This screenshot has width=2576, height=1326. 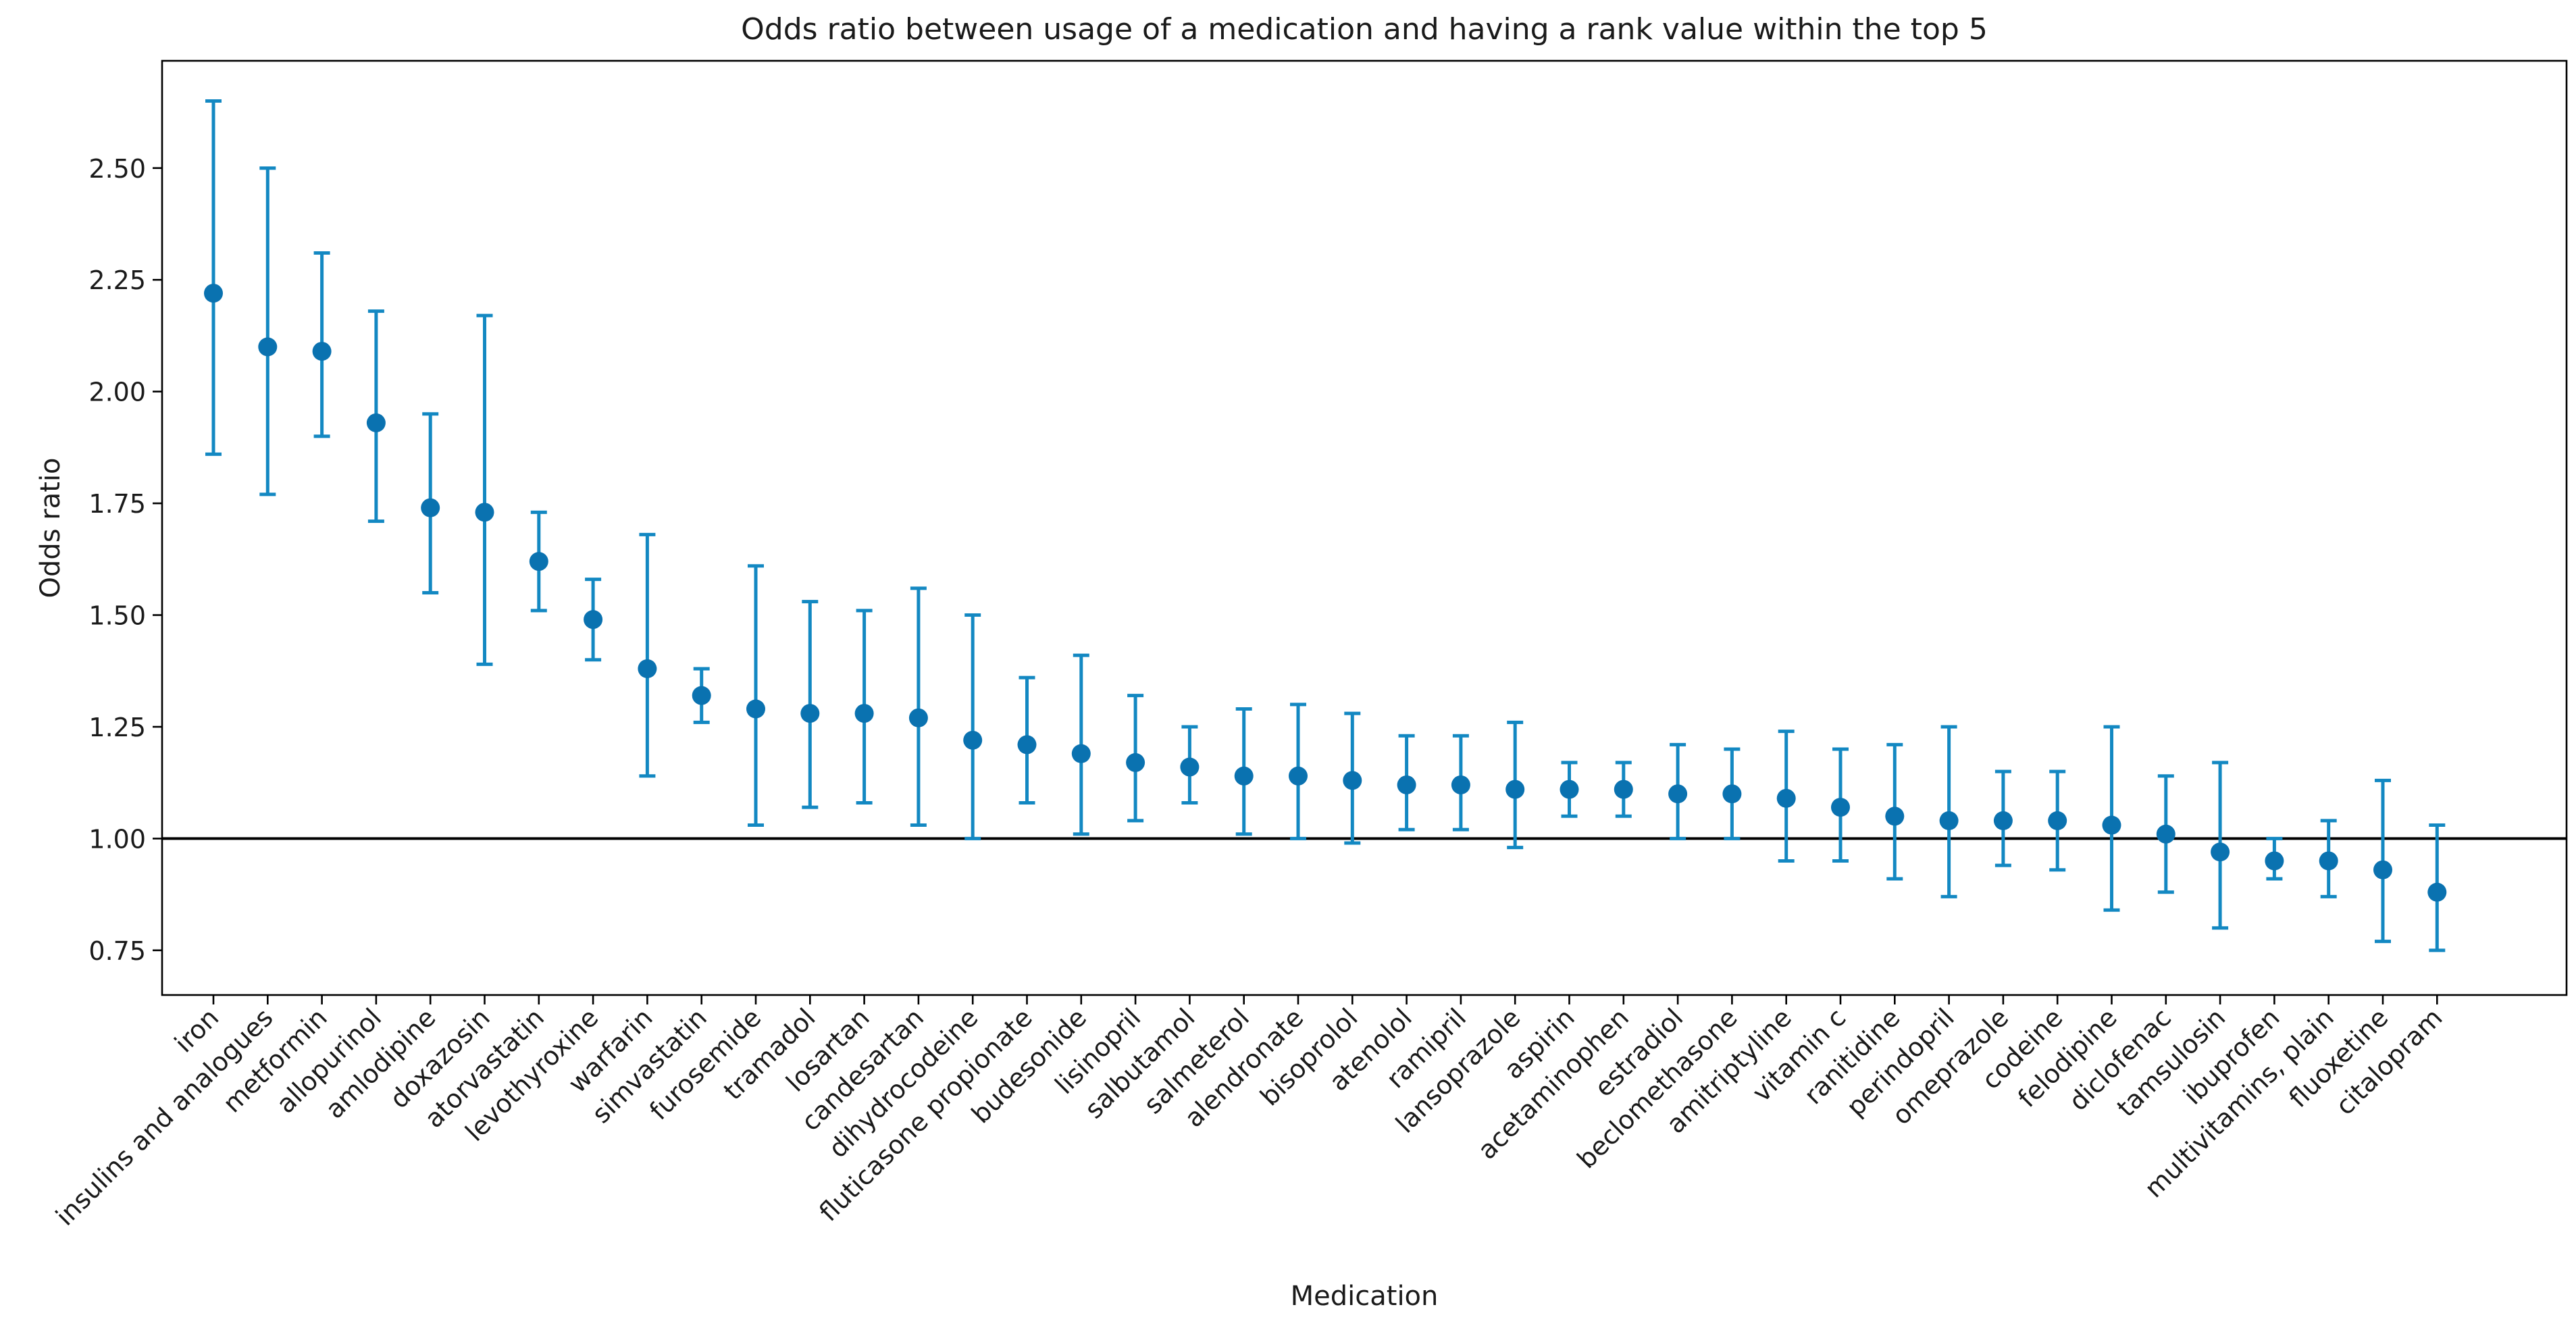 I want to click on y-tick-label: 1.00, so click(x=117, y=839).